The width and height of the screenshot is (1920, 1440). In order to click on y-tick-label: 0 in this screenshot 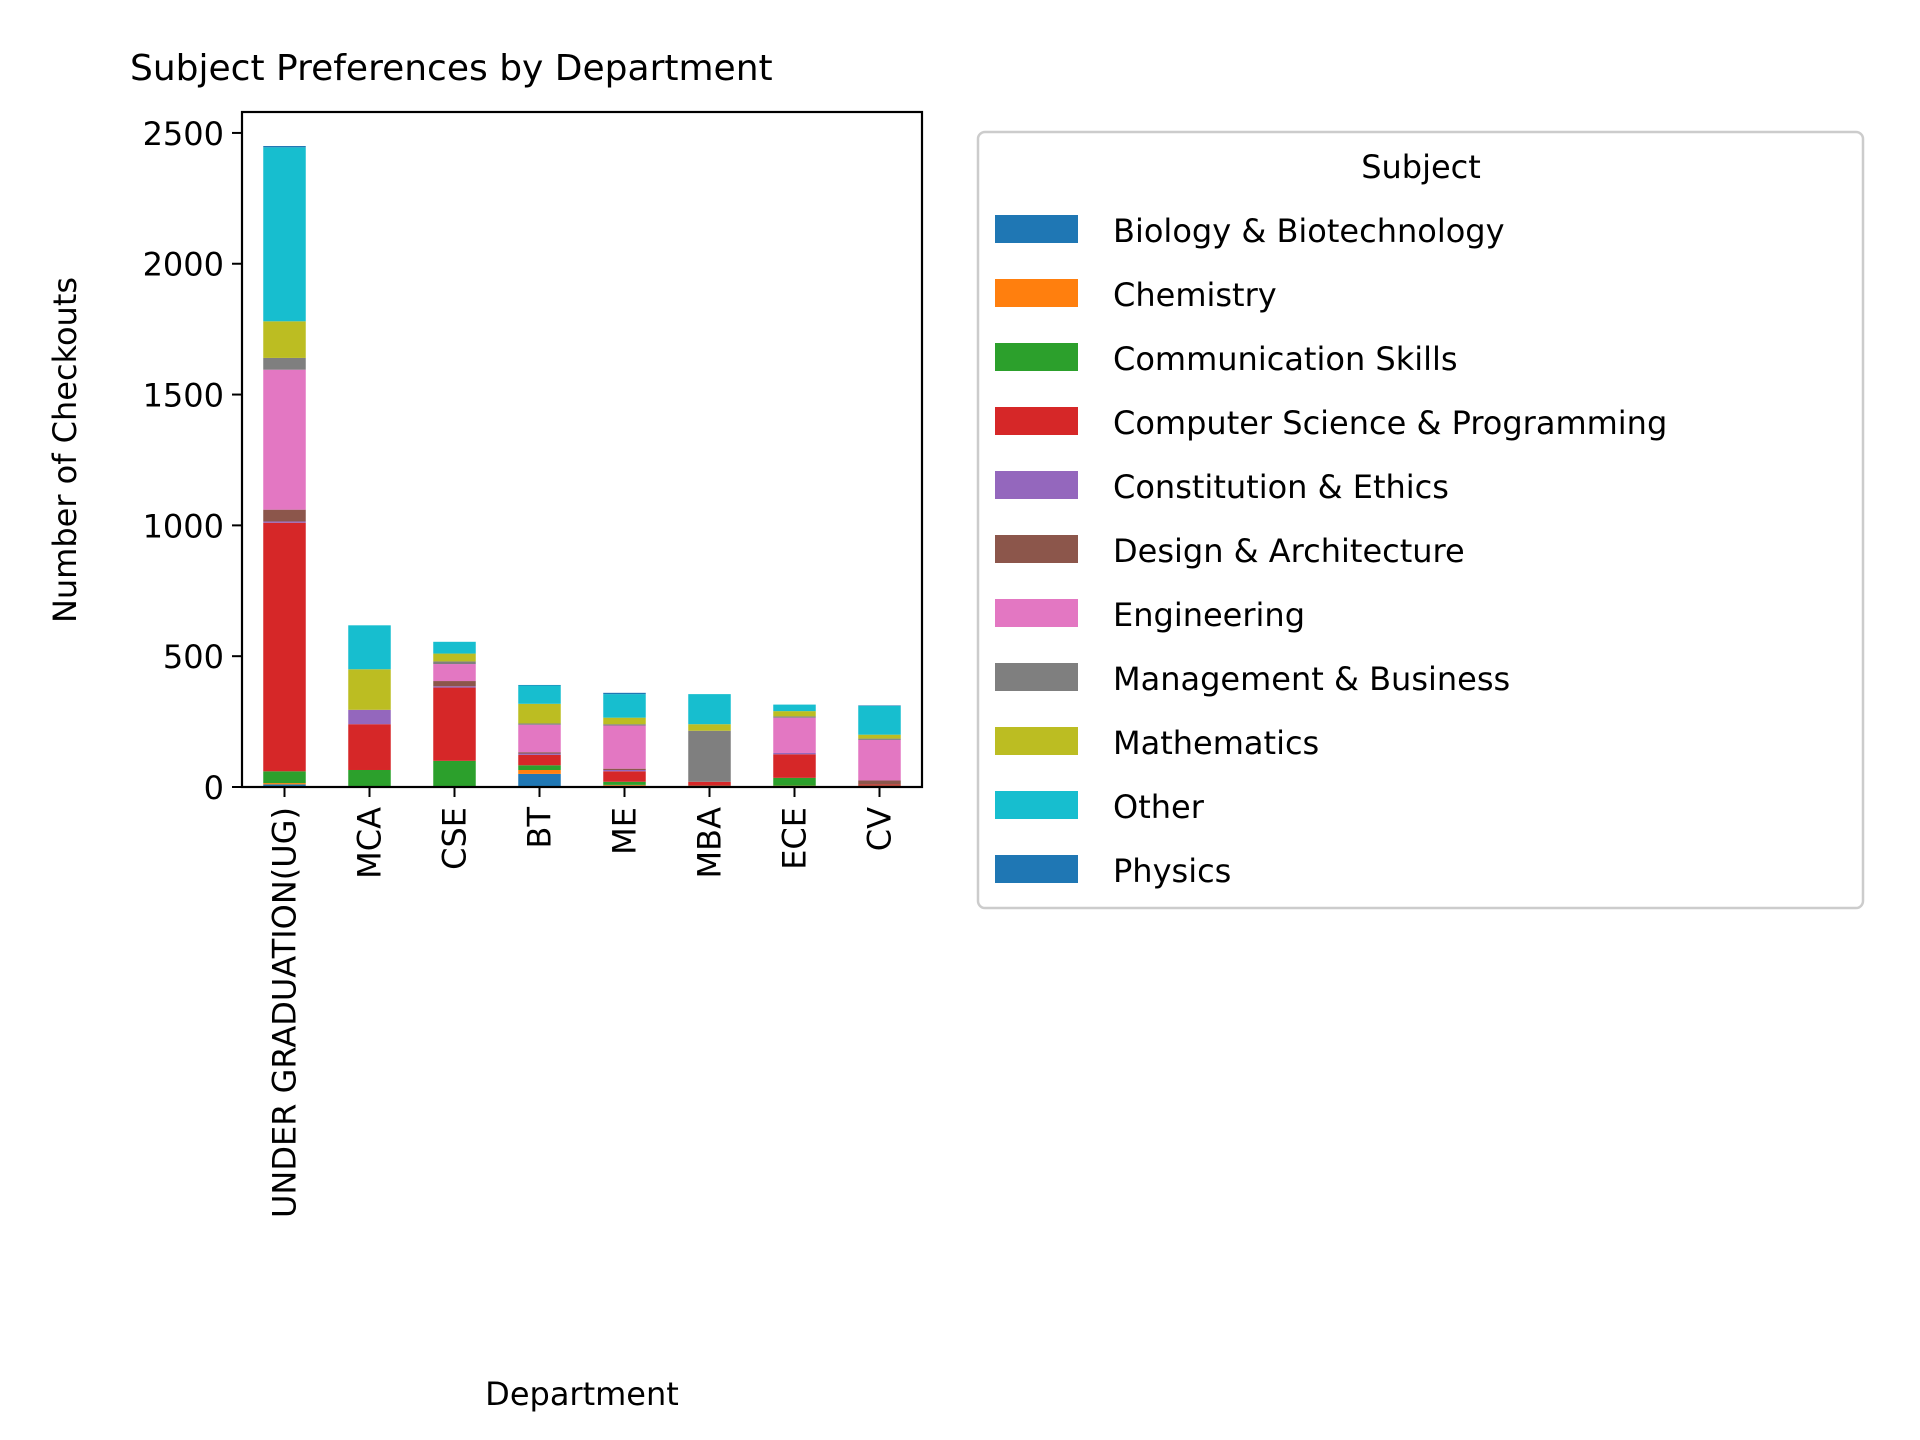, I will do `click(214, 788)`.